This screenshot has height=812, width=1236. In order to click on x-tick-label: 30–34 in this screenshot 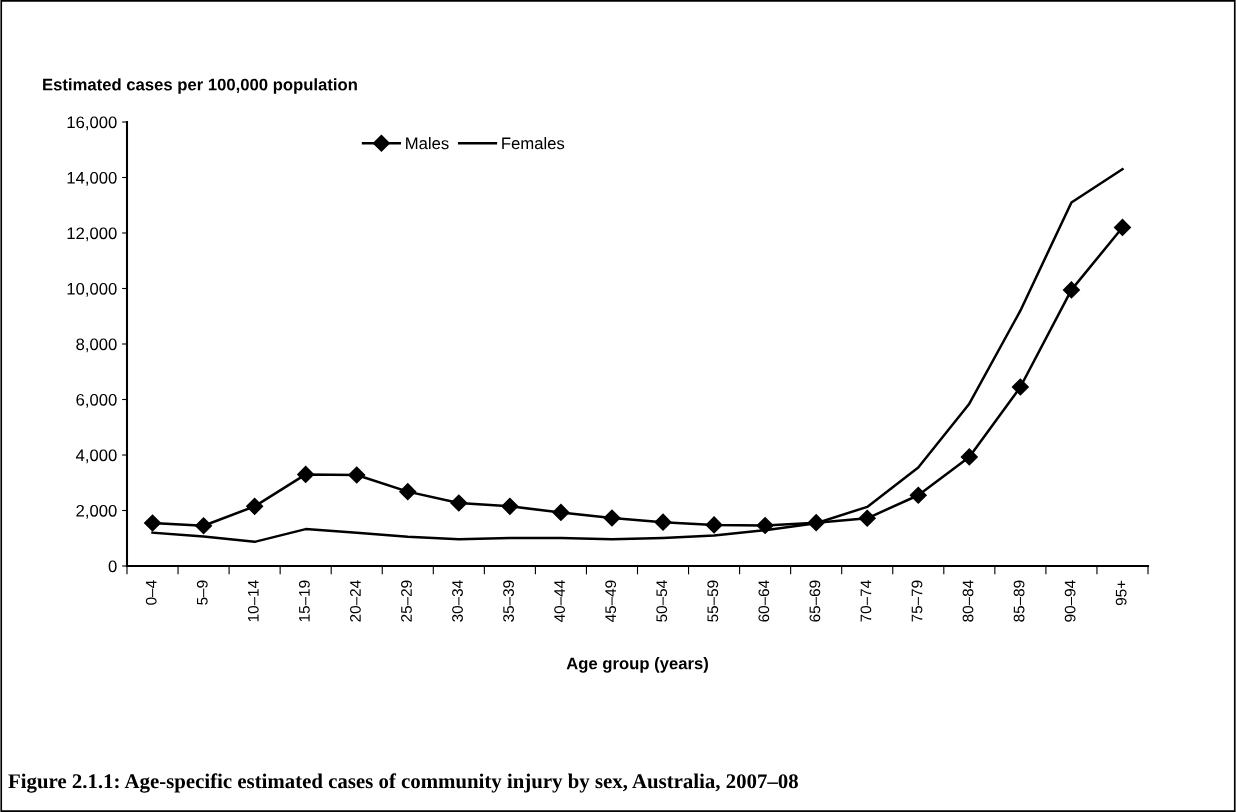, I will do `click(457, 601)`.